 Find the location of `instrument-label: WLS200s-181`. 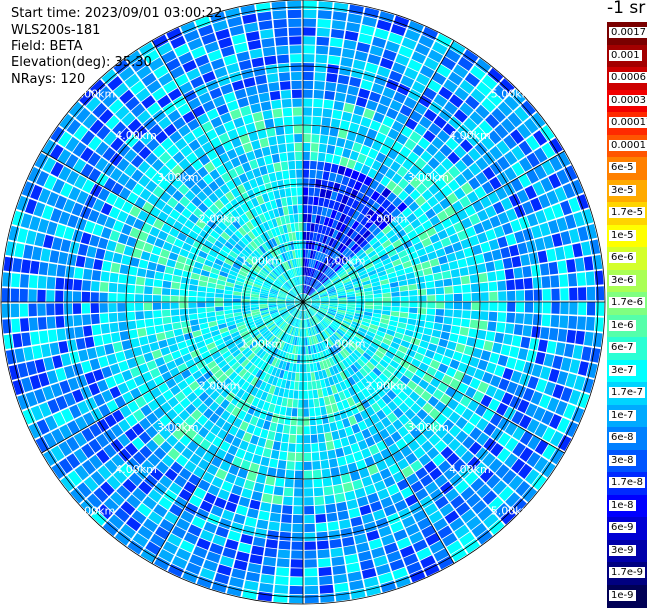

instrument-label: WLS200s-181 is located at coordinates (55, 30).